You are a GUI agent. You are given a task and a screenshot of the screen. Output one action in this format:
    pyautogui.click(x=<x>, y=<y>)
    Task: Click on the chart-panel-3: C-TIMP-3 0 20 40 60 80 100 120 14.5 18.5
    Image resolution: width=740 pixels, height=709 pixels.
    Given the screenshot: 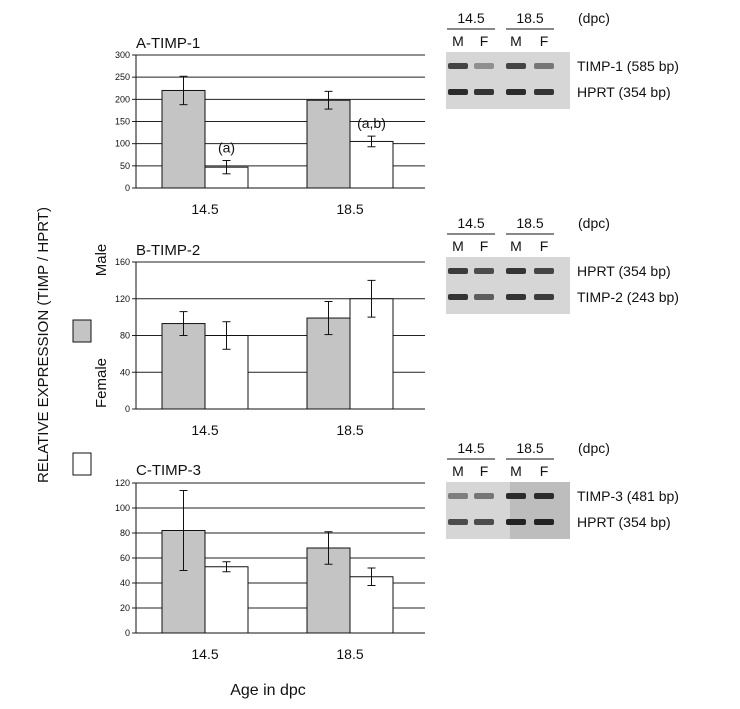 What is the action you would take?
    pyautogui.click(x=270, y=562)
    